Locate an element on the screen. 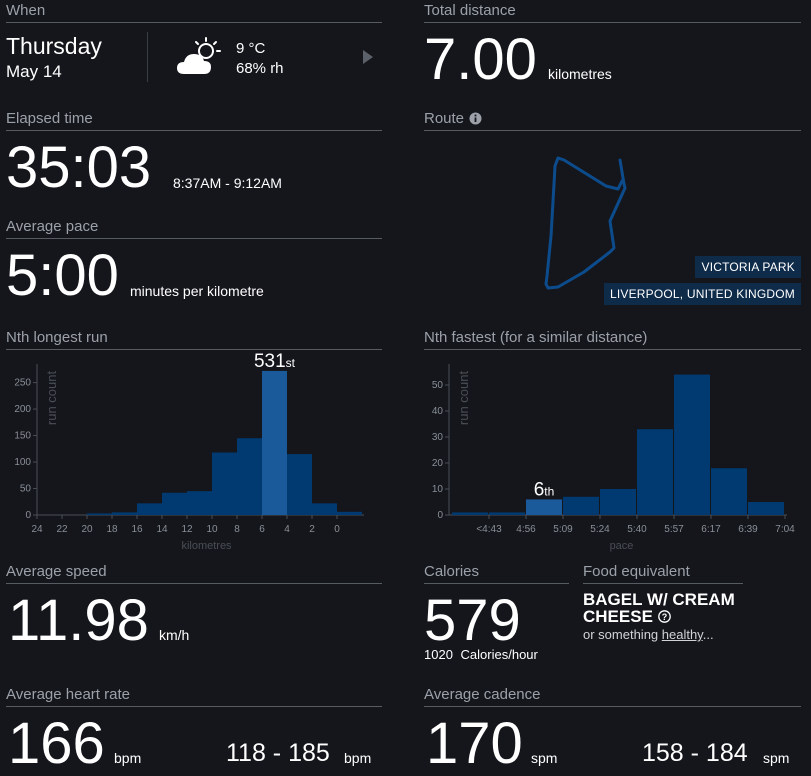 This screenshot has width=811, height=776. x-tick-label: 7:04 is located at coordinates (785, 529).